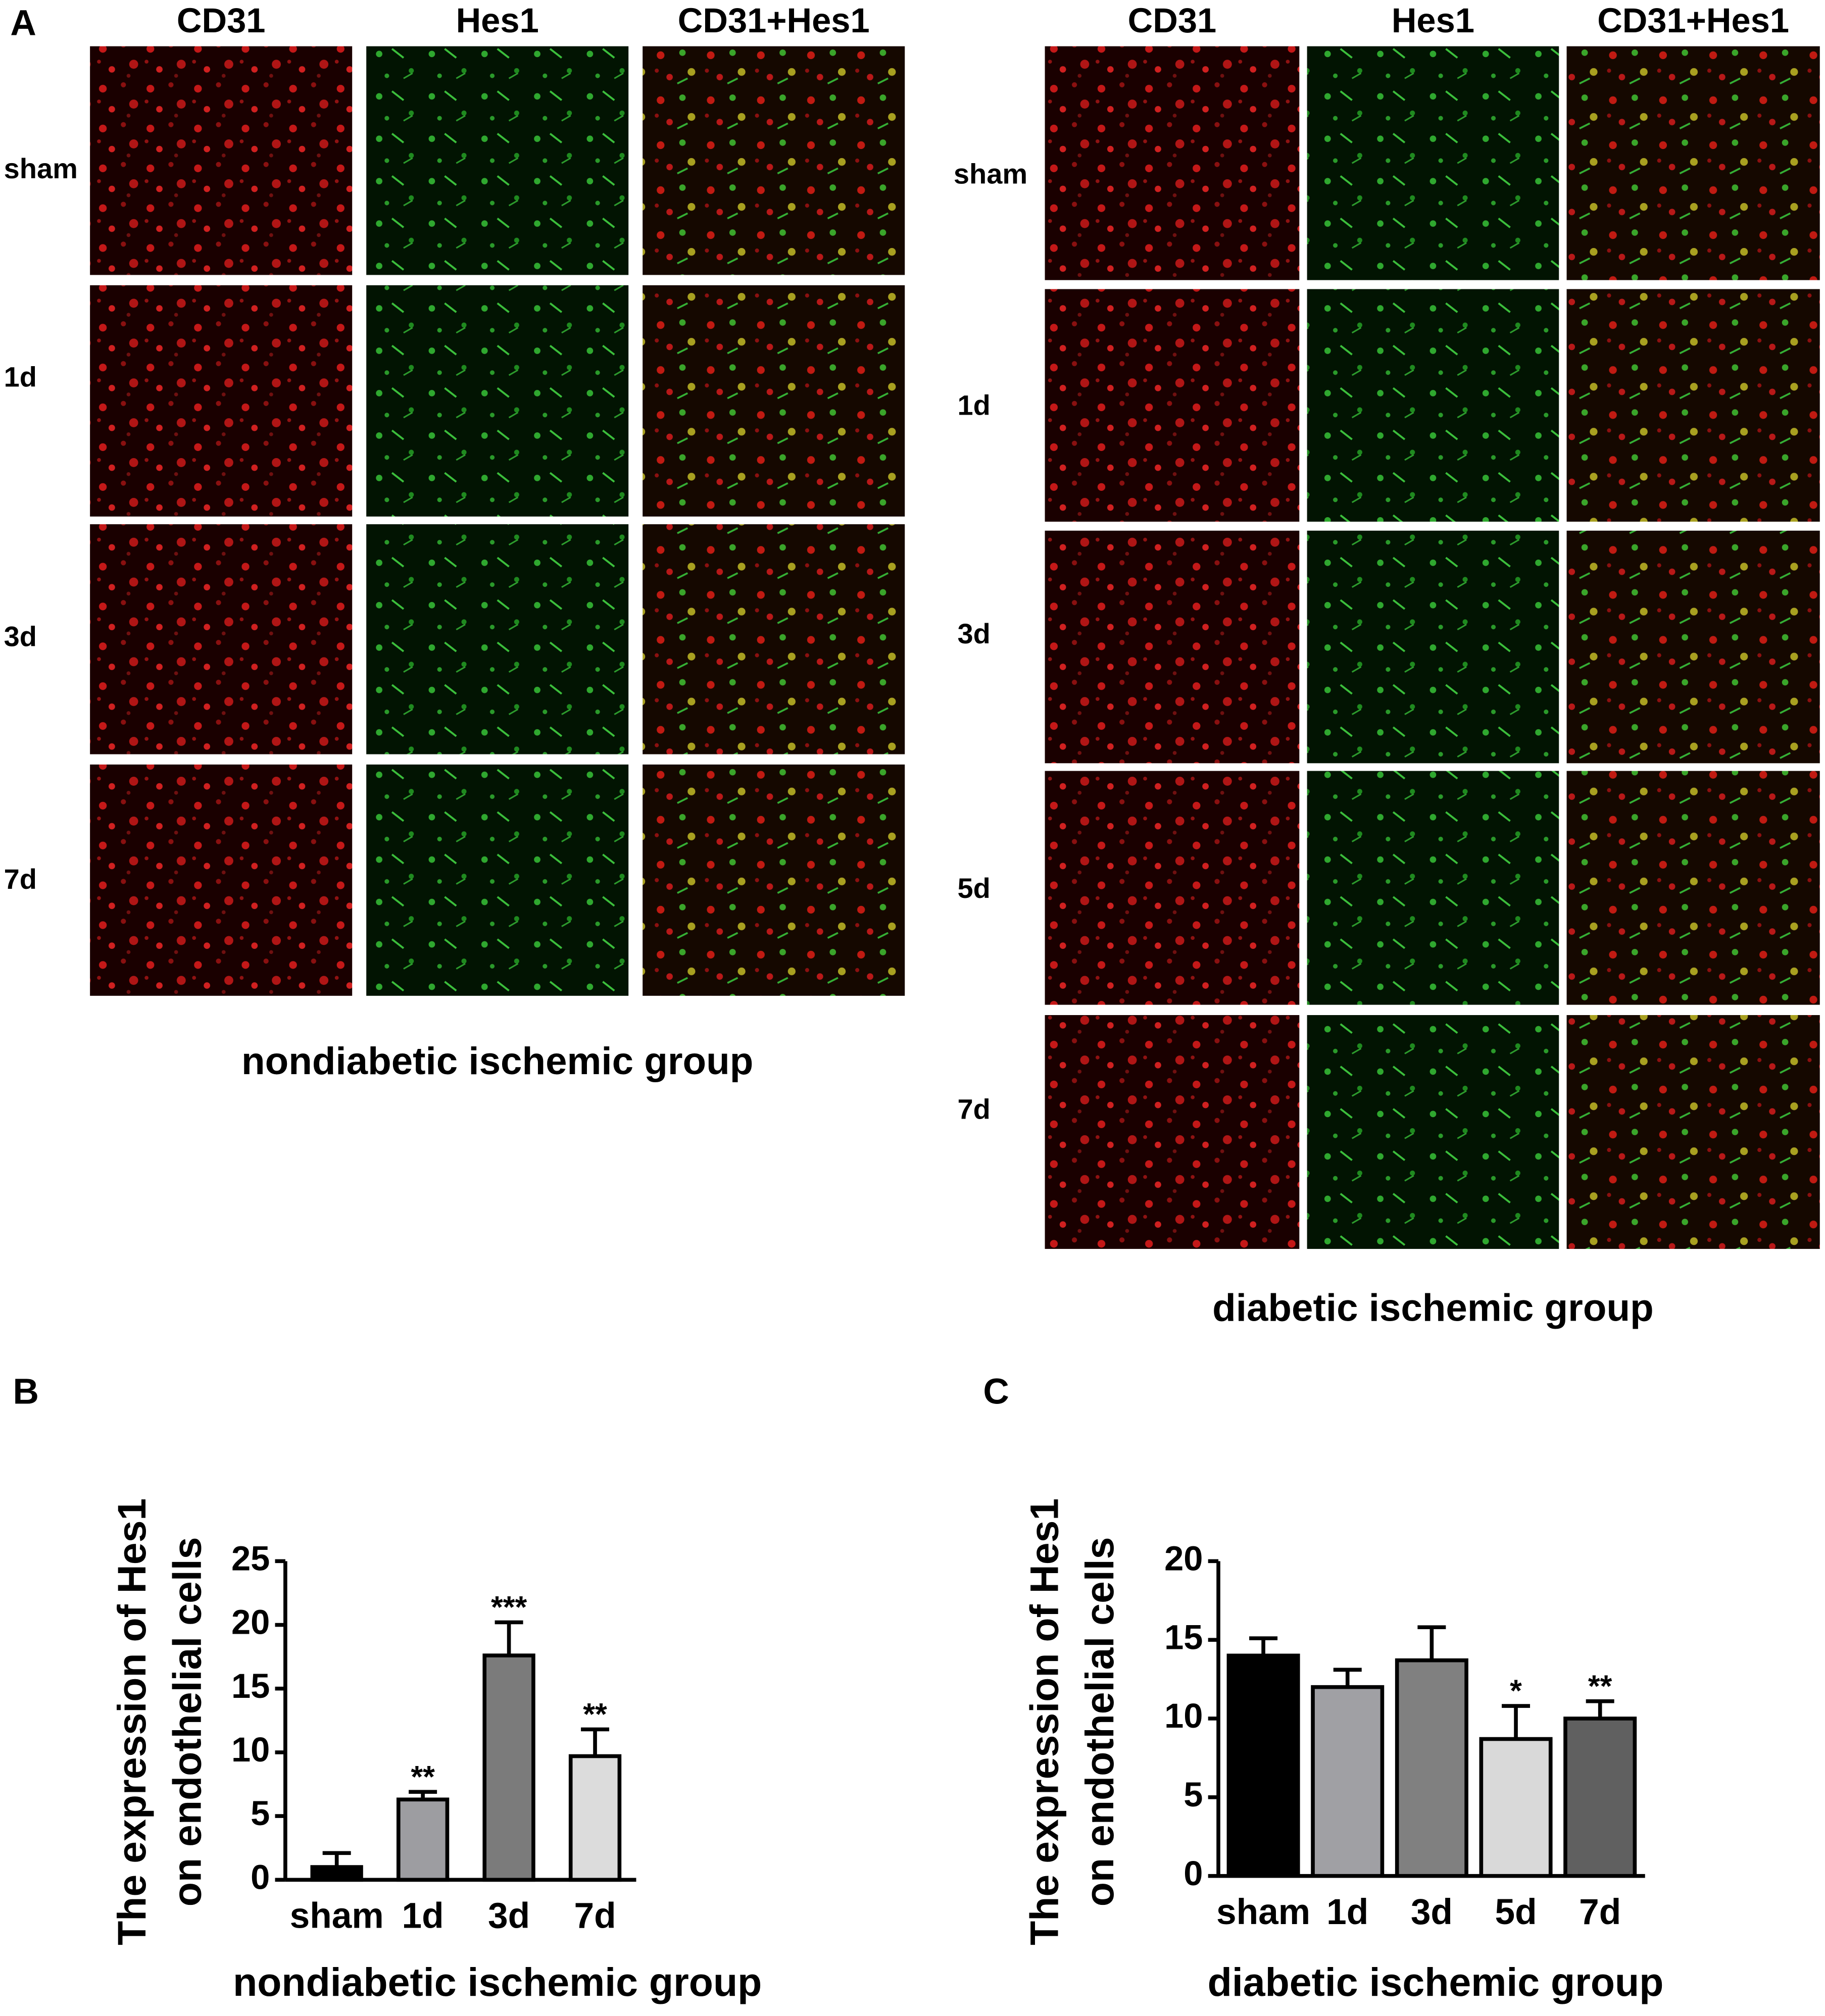 This screenshot has width=1825, height=2016. I want to click on panel-label: C, so click(996, 1392).